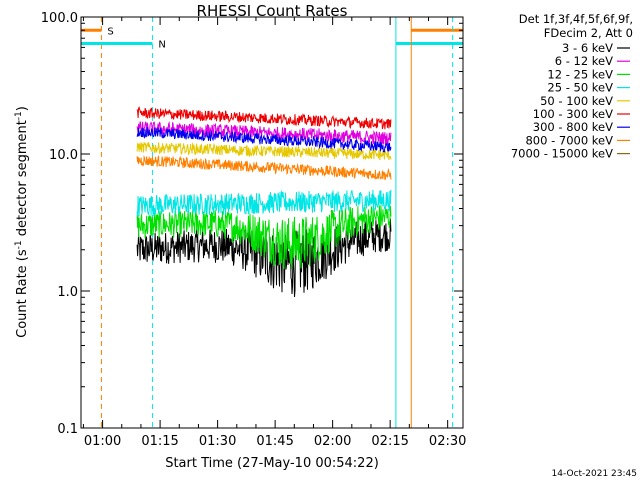 This screenshot has width=640, height=480. Describe the element at coordinates (580, 88) in the screenshot. I see `legend-label: 25 - 50 keV` at that location.